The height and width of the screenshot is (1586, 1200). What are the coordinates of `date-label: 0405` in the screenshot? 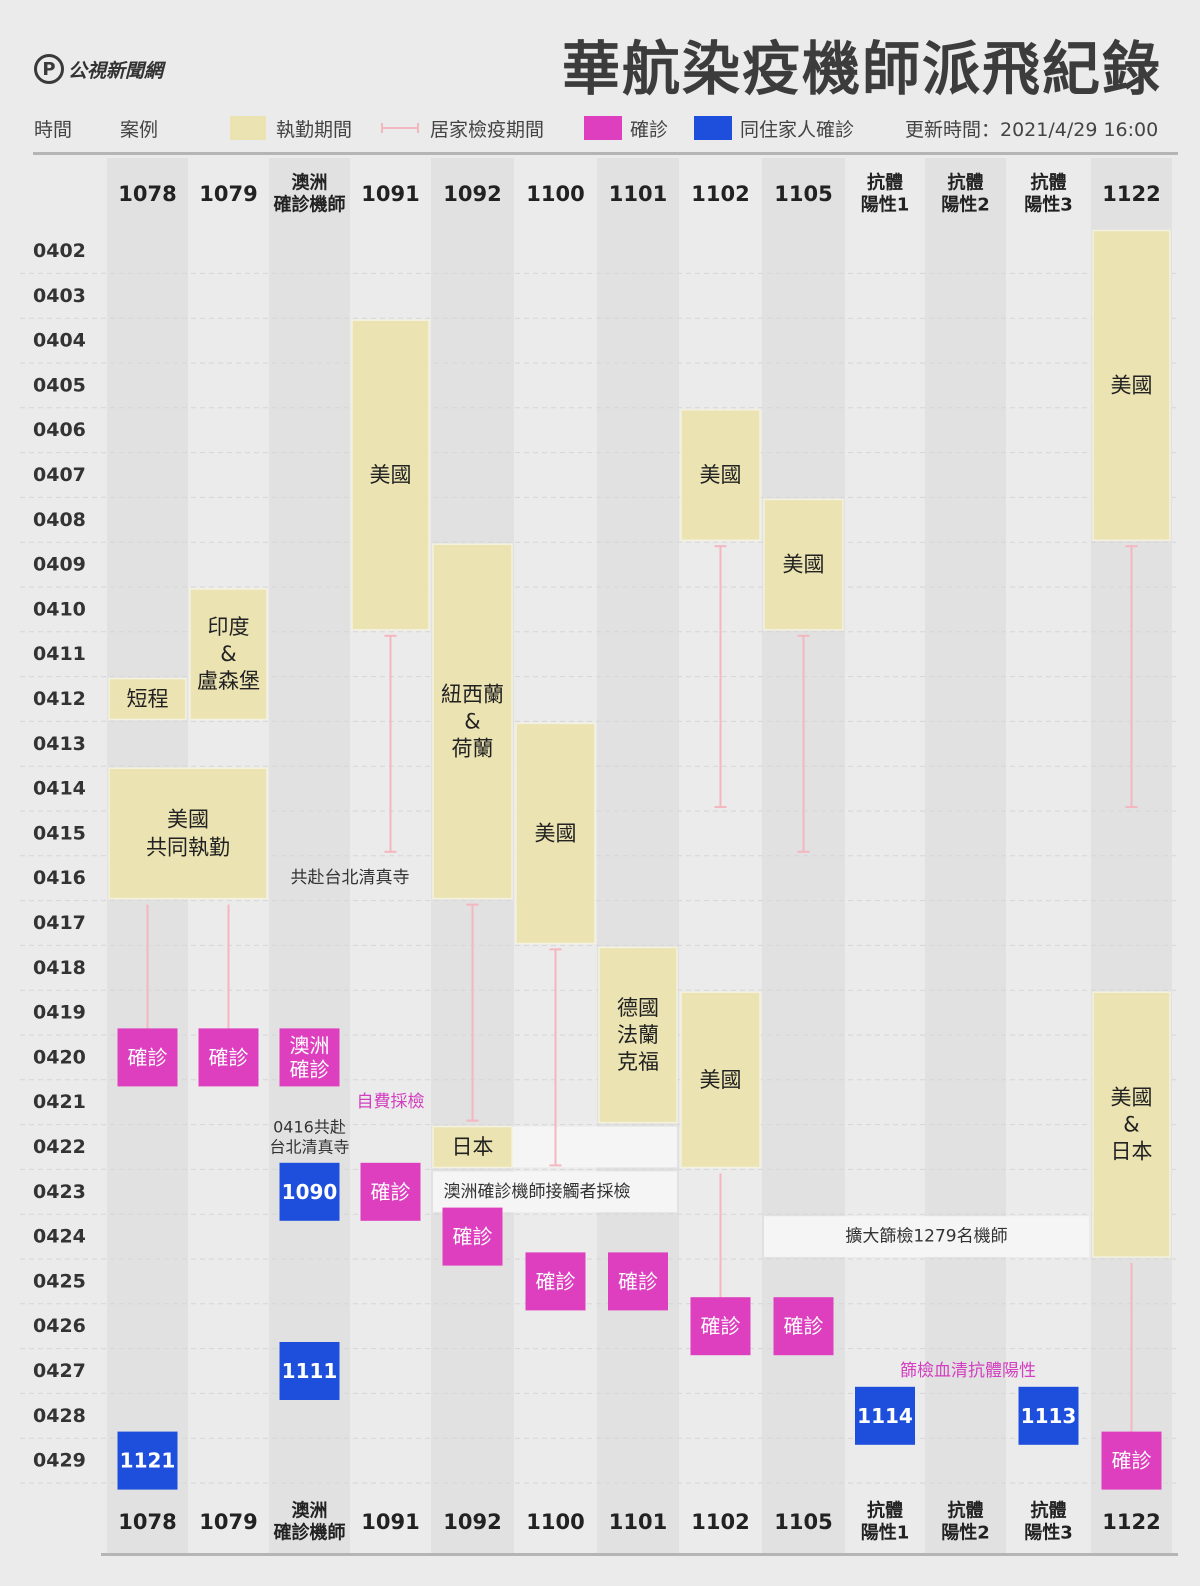 It's located at (59, 385).